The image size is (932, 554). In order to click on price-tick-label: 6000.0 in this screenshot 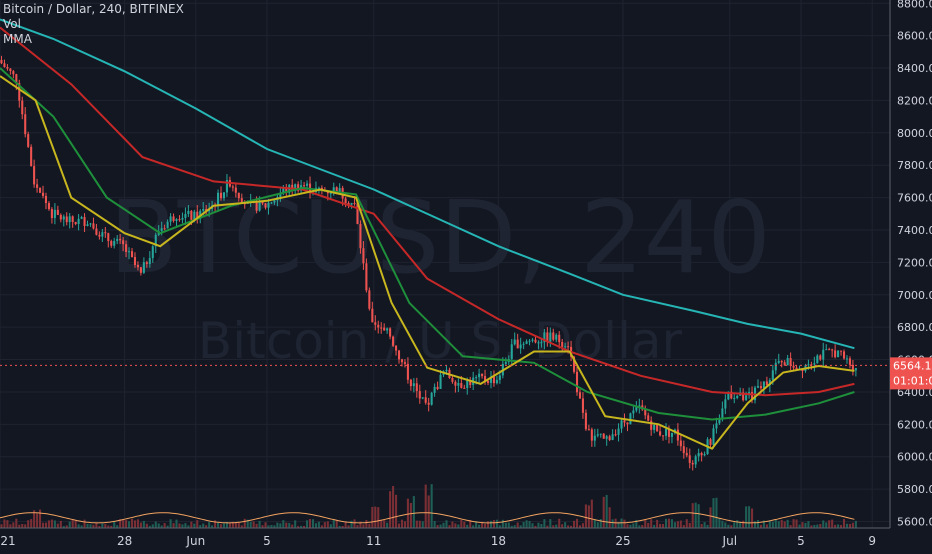, I will do `click(914, 457)`.